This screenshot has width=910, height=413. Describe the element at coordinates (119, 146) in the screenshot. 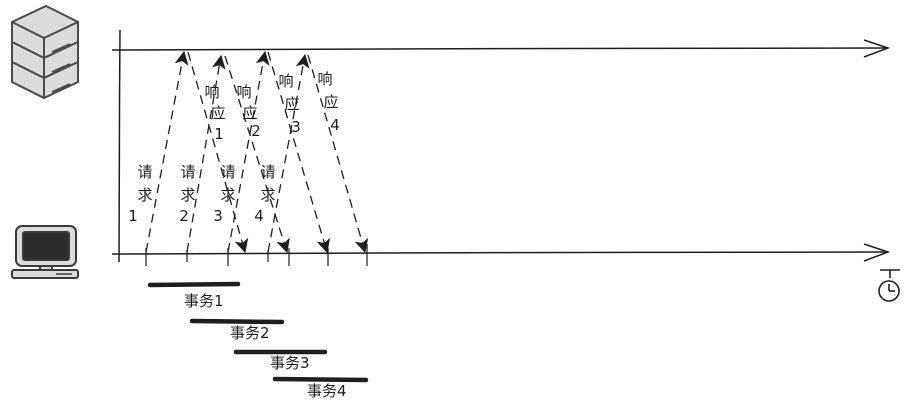

I see `vertical-axis` at that location.